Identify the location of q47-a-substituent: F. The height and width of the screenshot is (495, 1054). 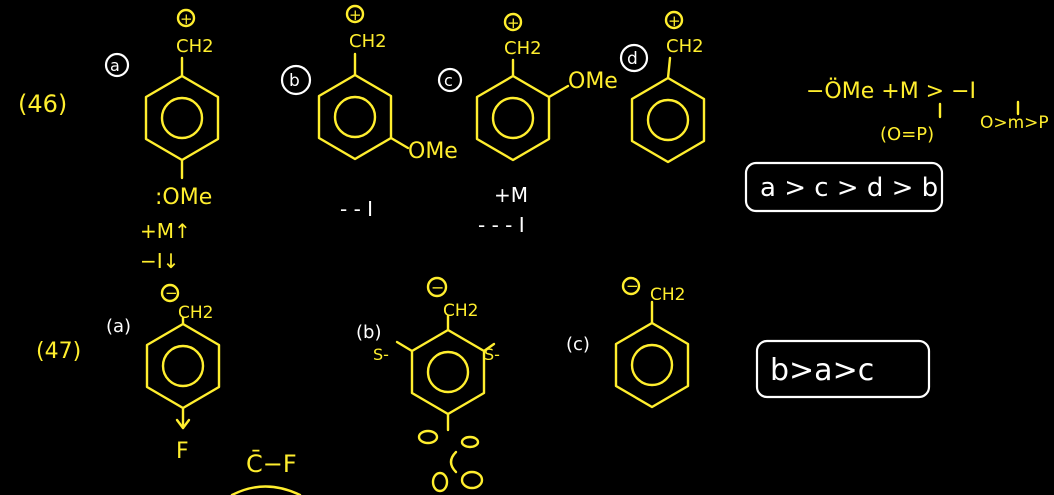
(182, 451).